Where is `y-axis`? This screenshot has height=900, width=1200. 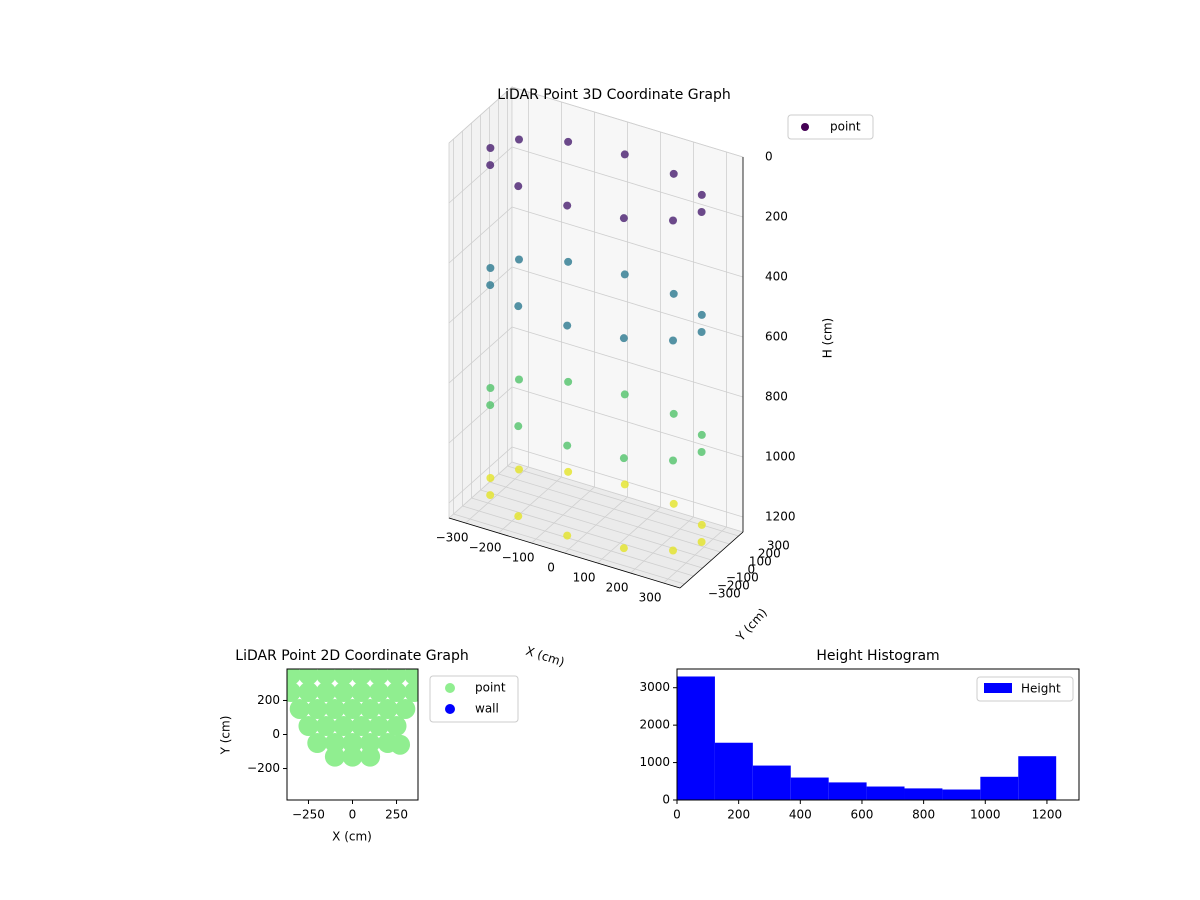
y-axis is located at coordinates (711, 560).